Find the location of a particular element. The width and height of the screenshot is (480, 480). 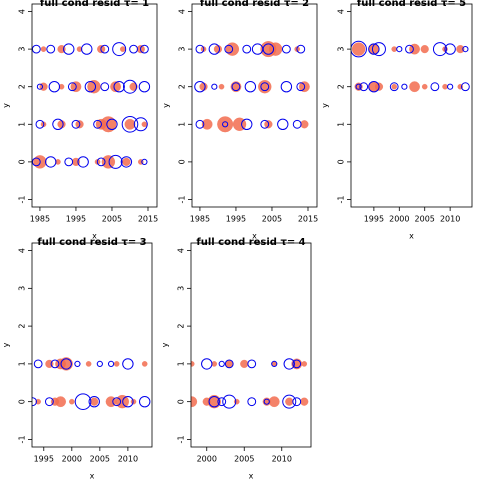

panel-title: full cond resid τ= 1 is located at coordinates (94, 4).